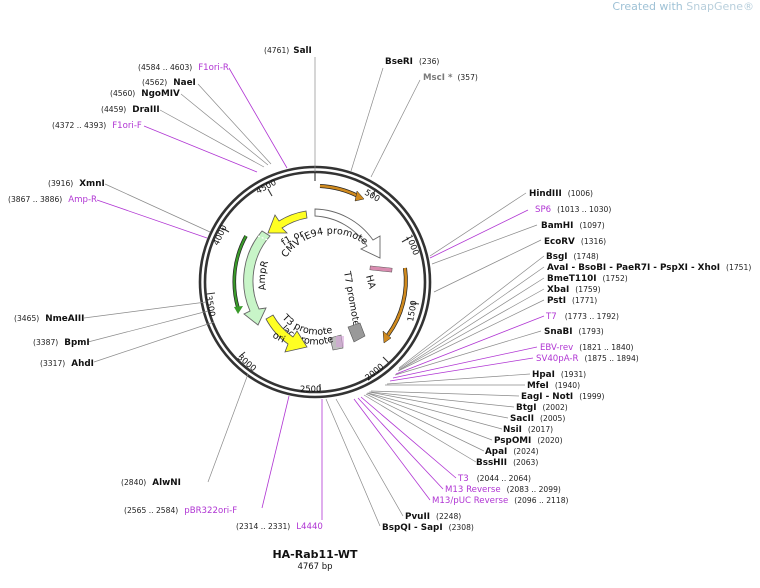 Image resolution: width=760 pixels, height=588 pixels. Describe the element at coordinates (169, 83) in the screenshot. I see `site-naei: (4562) NaeI` at that location.